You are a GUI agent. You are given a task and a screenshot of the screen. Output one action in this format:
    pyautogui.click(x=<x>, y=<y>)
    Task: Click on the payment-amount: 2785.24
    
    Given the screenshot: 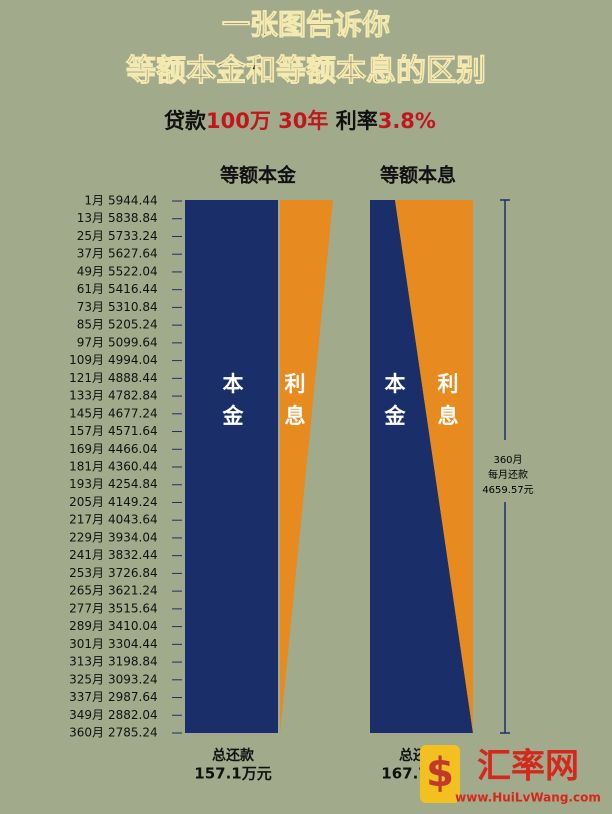 What is the action you would take?
    pyautogui.click(x=133, y=733)
    